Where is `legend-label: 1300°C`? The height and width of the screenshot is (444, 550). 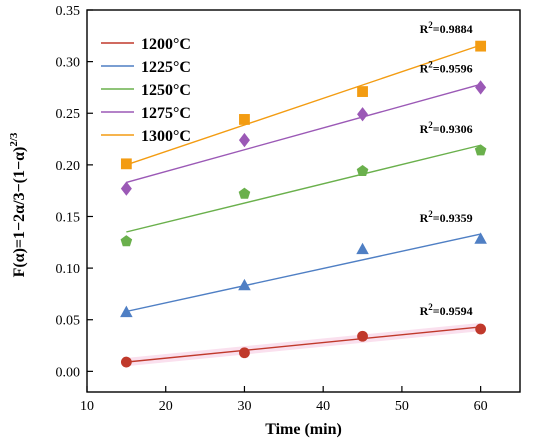 legend-label: 1300°C is located at coordinates (166, 136).